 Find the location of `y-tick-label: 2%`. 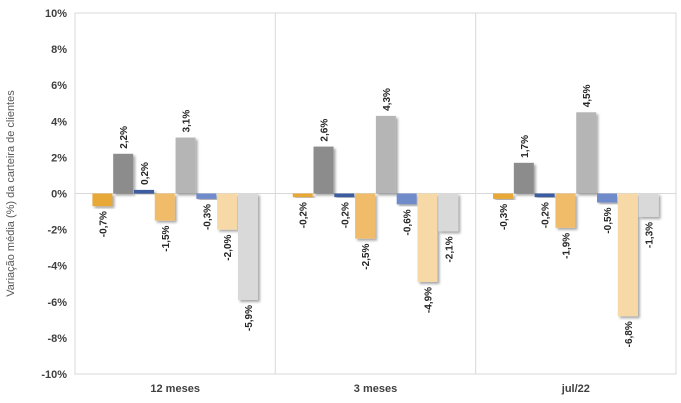

y-tick-label: 2% is located at coordinates (59, 158).